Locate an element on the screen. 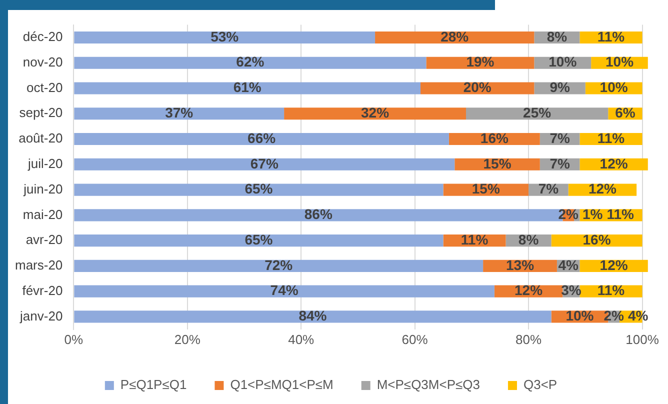  data-label: 32% is located at coordinates (375, 112).